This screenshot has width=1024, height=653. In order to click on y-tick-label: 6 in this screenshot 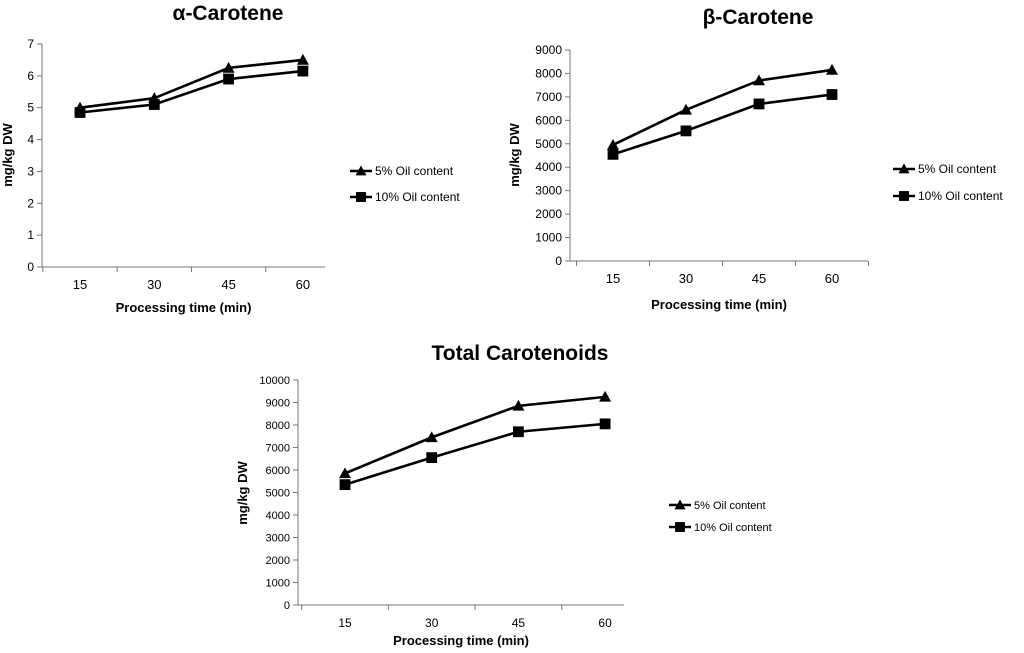, I will do `click(30, 76)`.